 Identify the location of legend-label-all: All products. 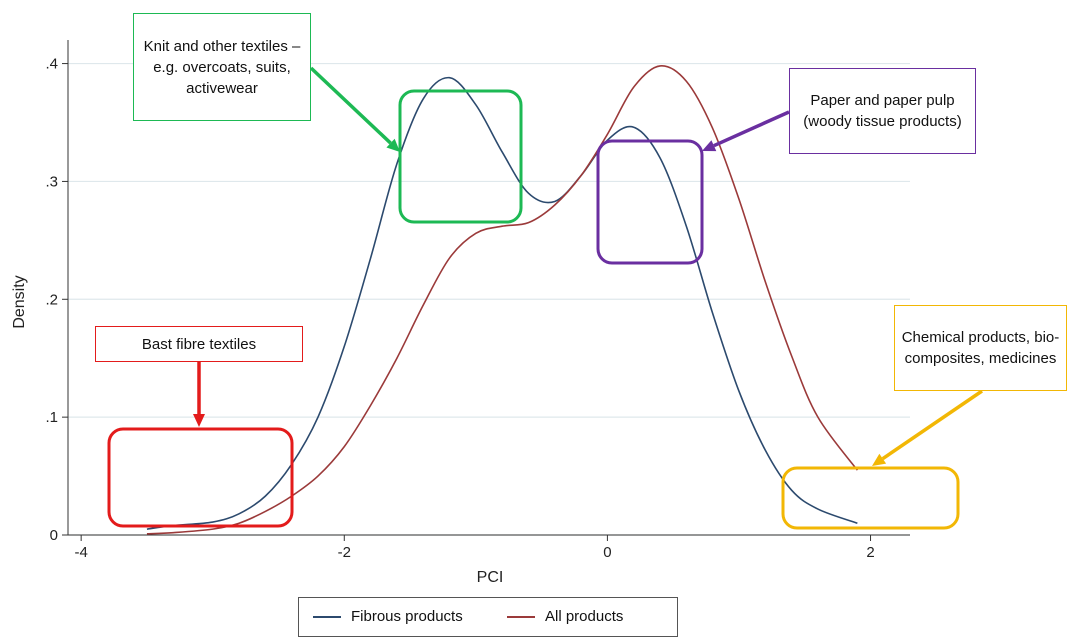
(584, 616).